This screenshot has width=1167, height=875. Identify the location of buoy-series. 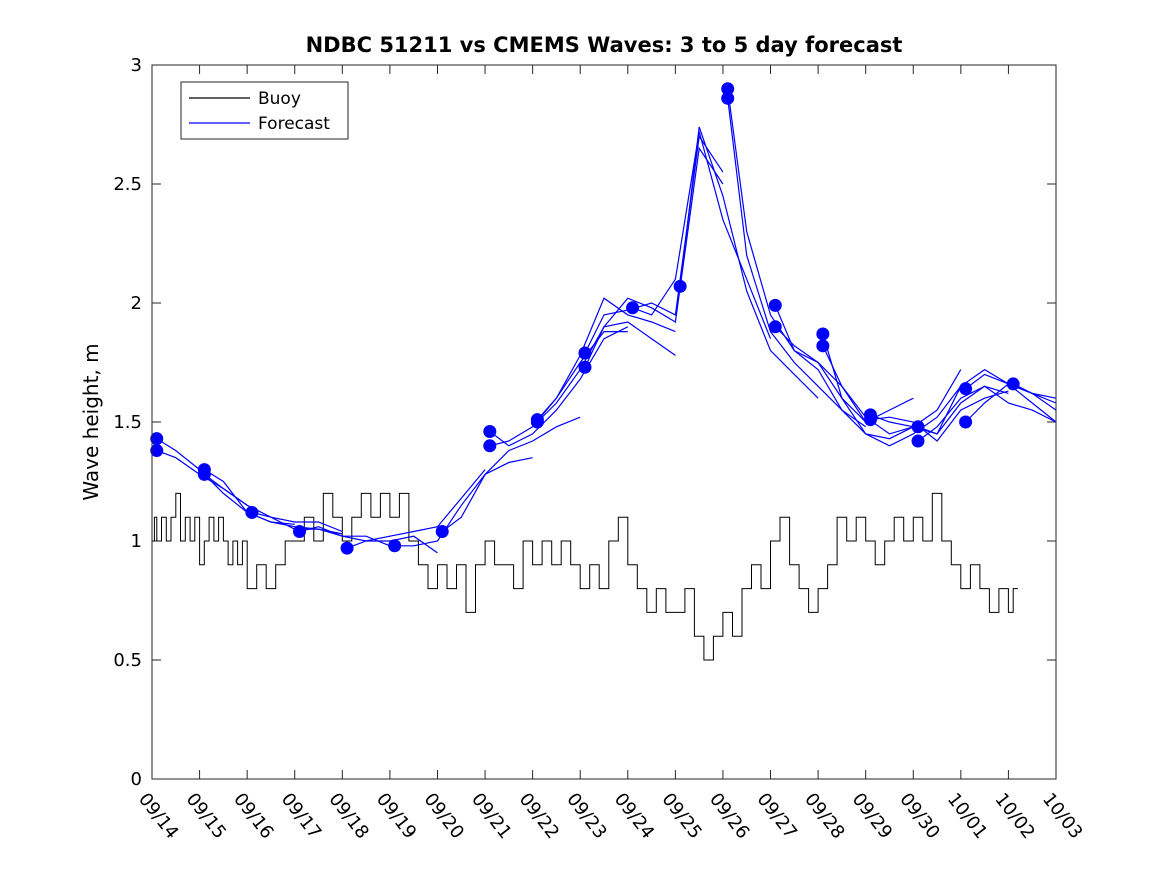
(585, 576).